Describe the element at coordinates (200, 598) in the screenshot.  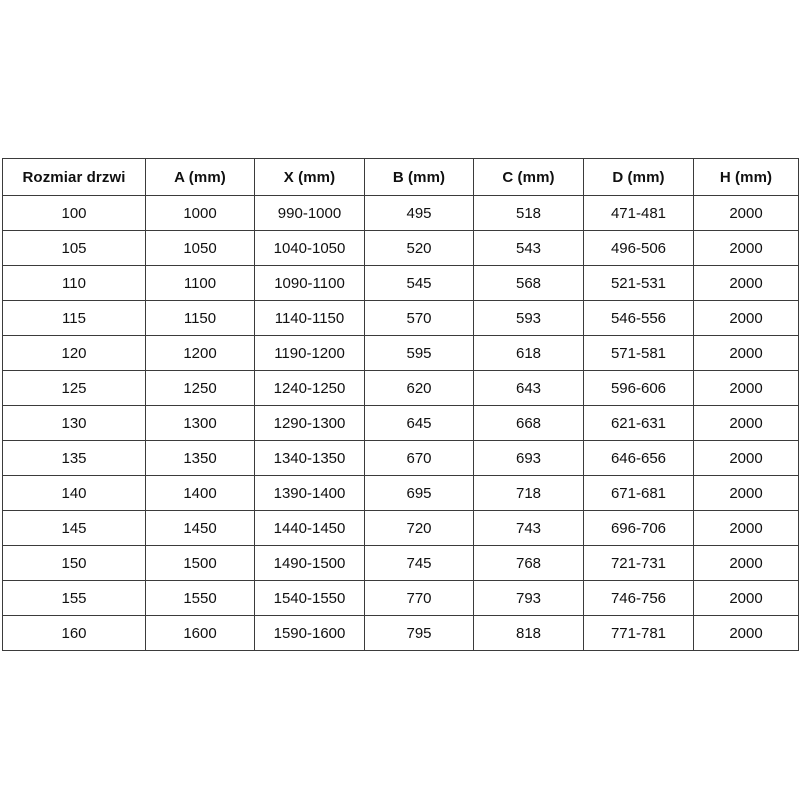
I see `cell-value: 1550` at that location.